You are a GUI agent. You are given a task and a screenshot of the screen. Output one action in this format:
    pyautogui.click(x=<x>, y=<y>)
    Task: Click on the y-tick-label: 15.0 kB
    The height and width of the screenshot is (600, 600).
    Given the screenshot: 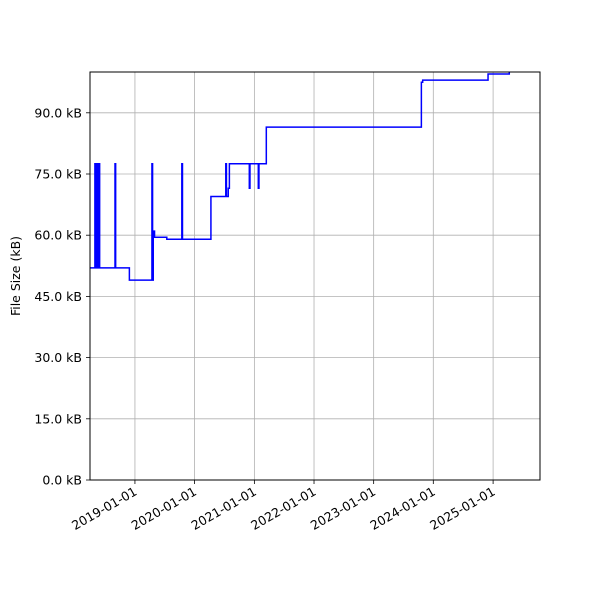 What is the action you would take?
    pyautogui.click(x=58, y=418)
    